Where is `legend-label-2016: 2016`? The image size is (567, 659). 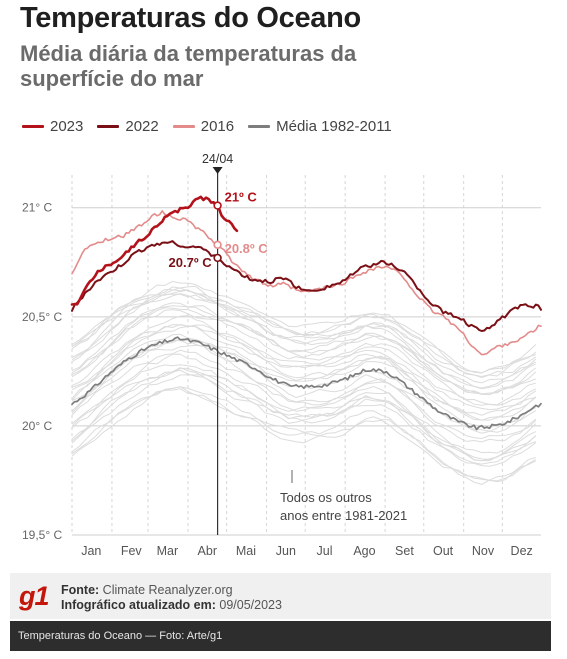 legend-label-2016: 2016 is located at coordinates (217, 126).